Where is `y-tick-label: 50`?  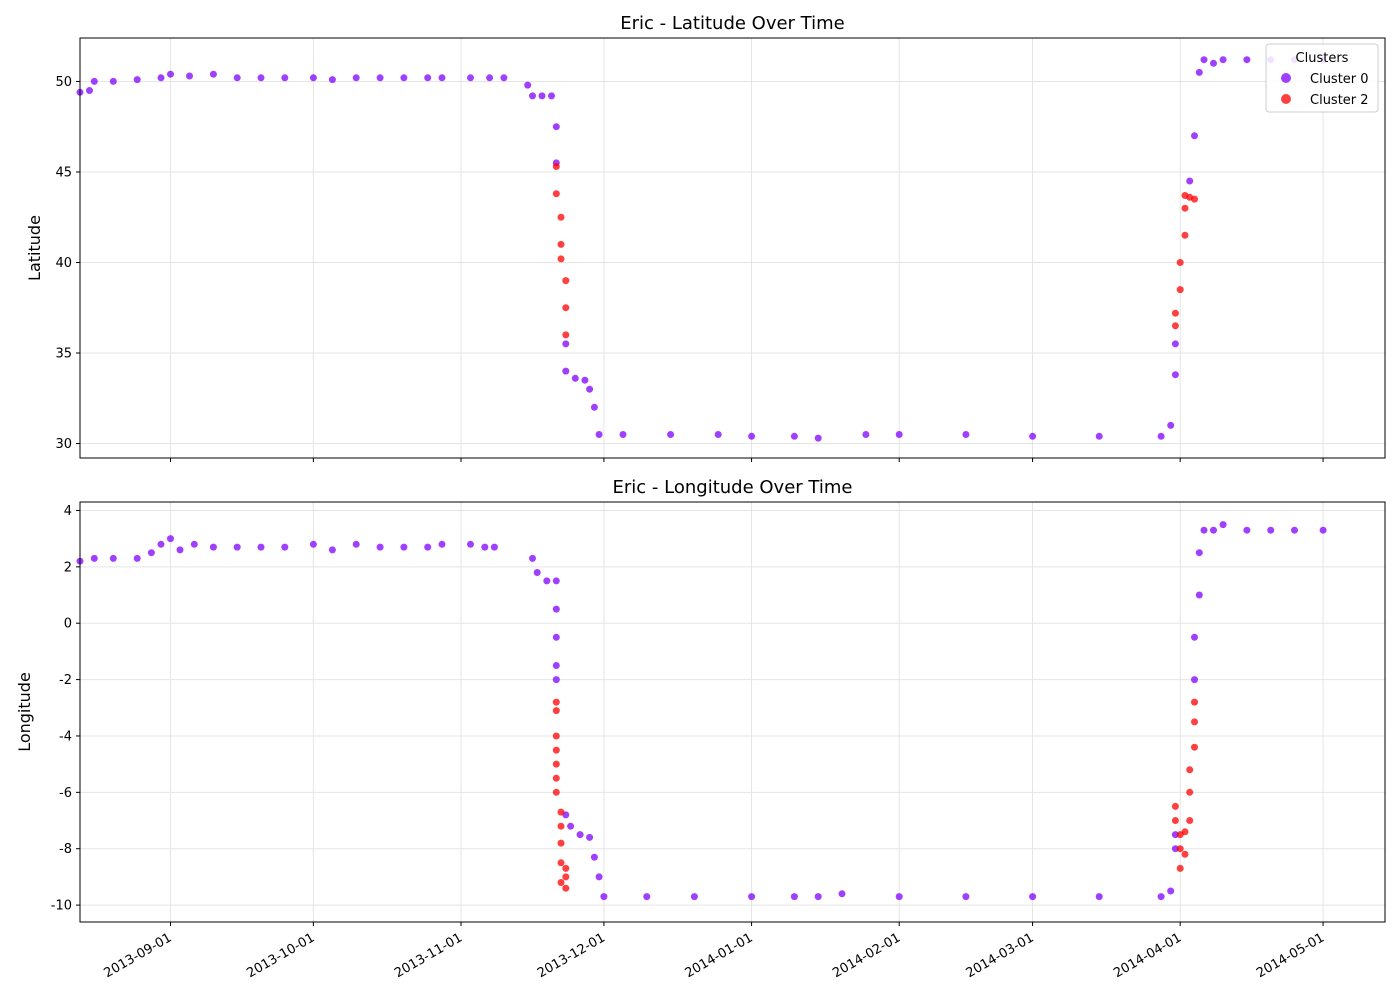 y-tick-label: 50 is located at coordinates (63, 82).